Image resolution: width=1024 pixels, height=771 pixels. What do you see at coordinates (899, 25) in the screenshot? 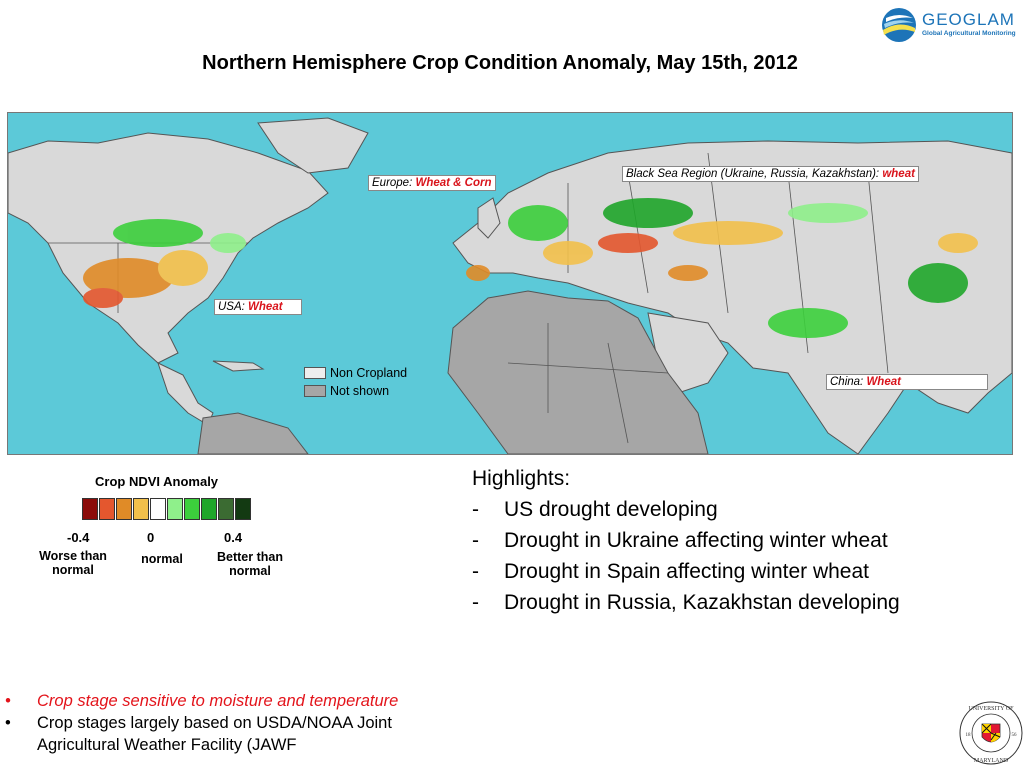
I see `geoglam-globe-icon` at bounding box center [899, 25].